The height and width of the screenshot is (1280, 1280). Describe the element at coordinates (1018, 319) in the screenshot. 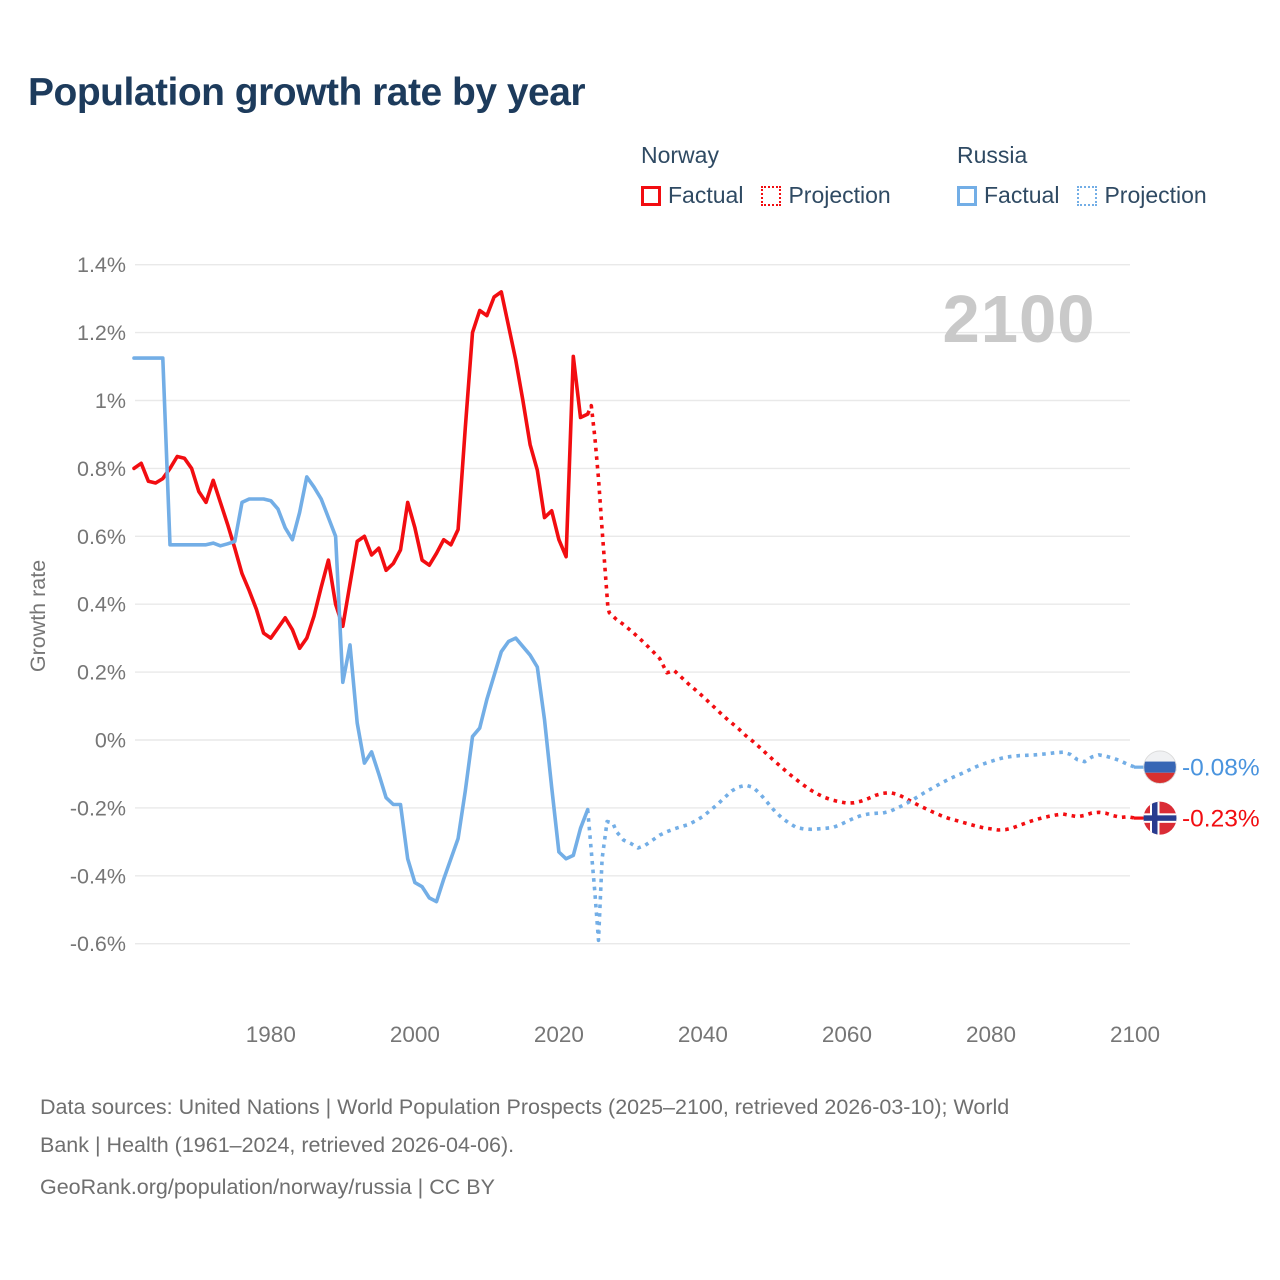

I see `watermark-year: 2100` at that location.